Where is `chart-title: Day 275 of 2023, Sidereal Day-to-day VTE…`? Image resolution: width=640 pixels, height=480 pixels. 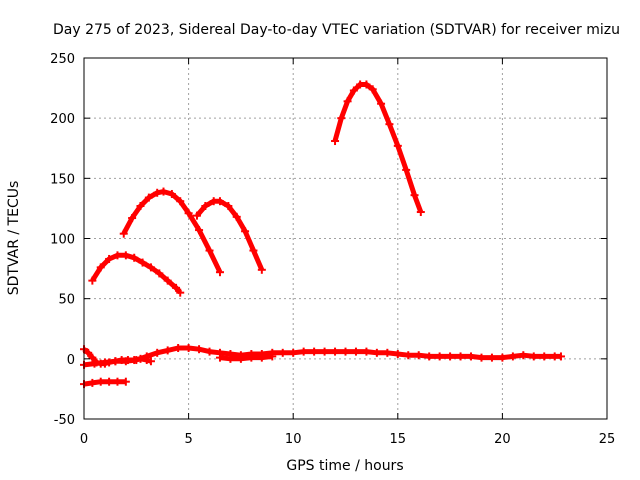 chart-title: Day 275 of 2023, Sidereal Day-to-day VTE… is located at coordinates (336, 30).